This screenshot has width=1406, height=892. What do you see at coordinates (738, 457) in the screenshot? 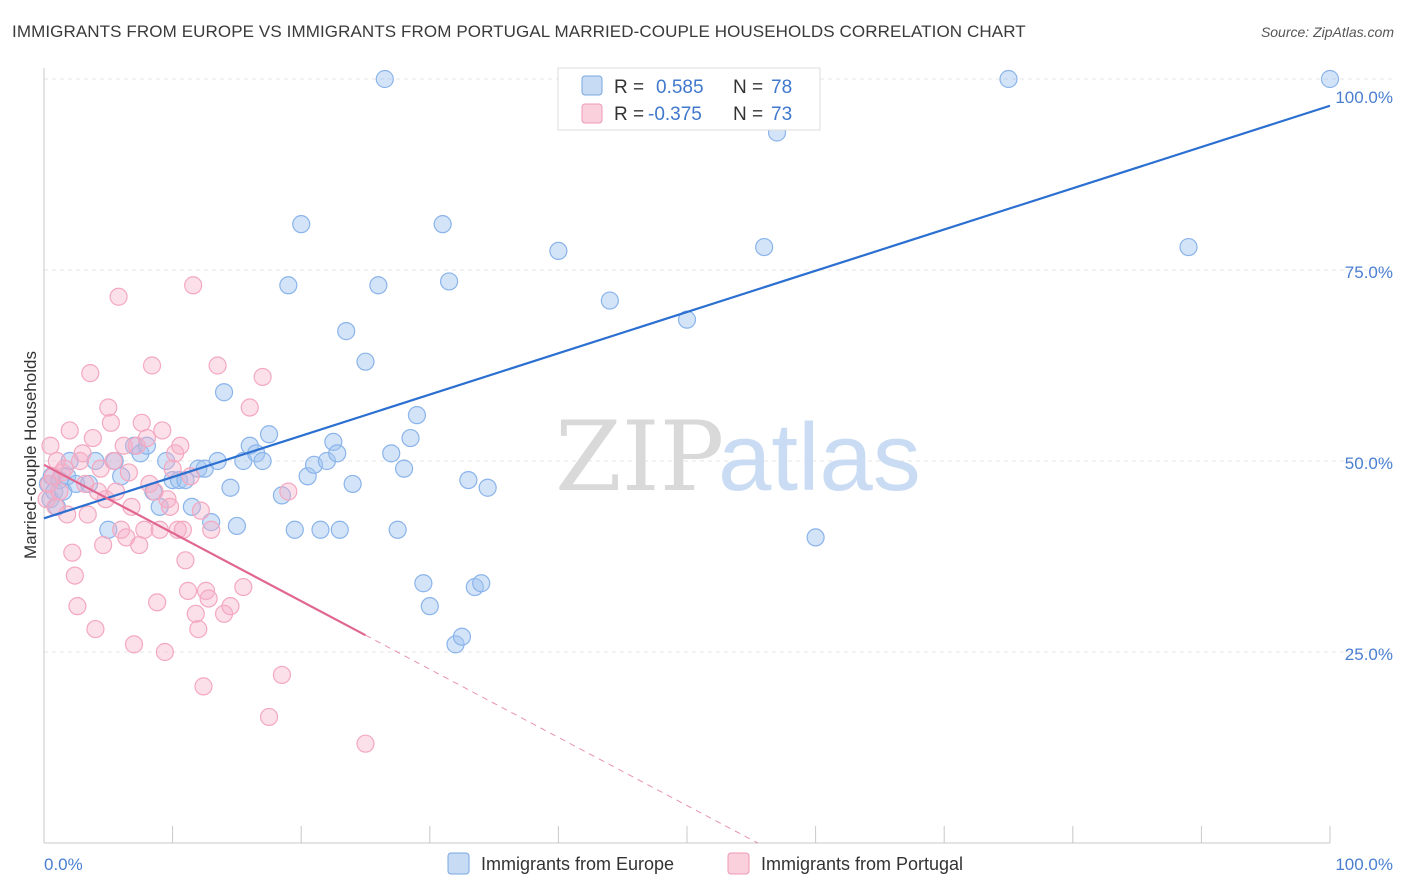
I see `watermark: ZIP atlas` at bounding box center [738, 457].